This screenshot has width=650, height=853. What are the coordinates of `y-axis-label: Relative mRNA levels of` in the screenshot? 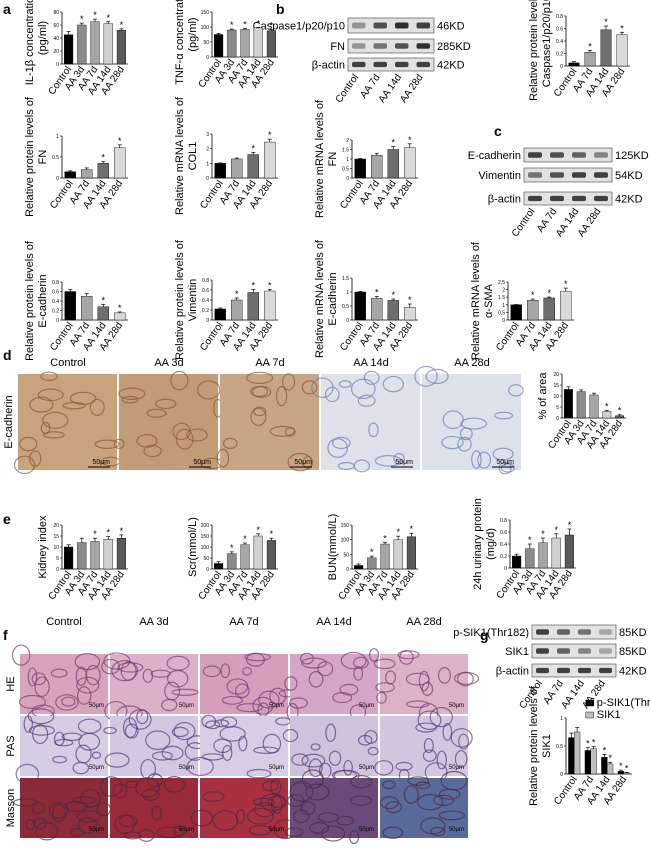 It's located at (180, 155).